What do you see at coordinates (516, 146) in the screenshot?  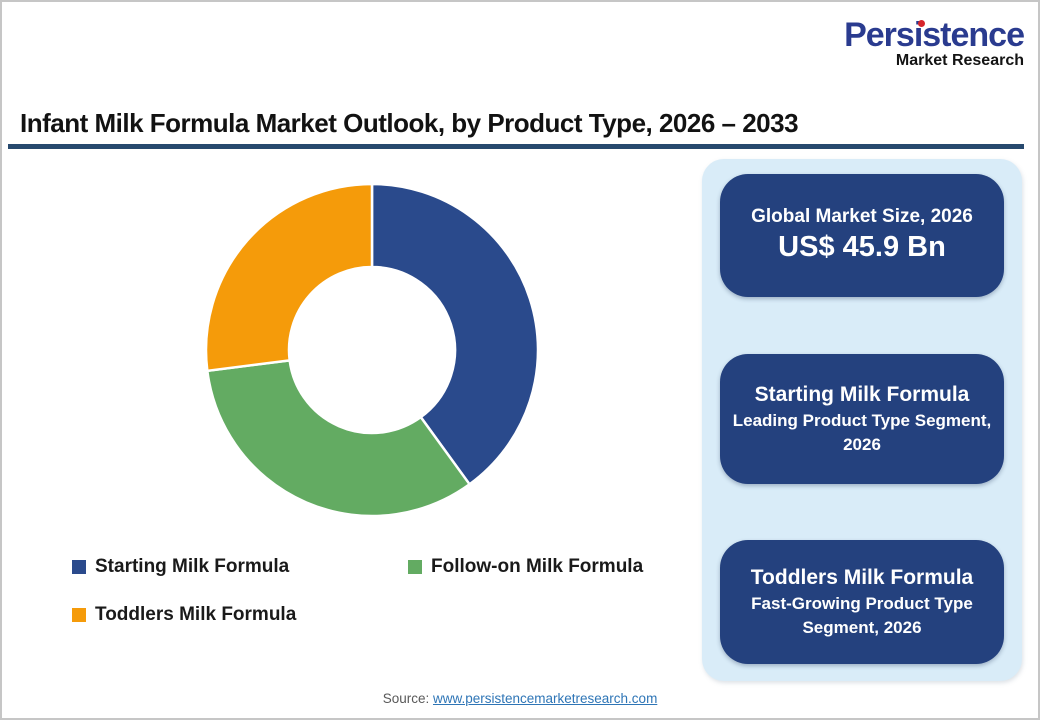 I see `title-underline` at bounding box center [516, 146].